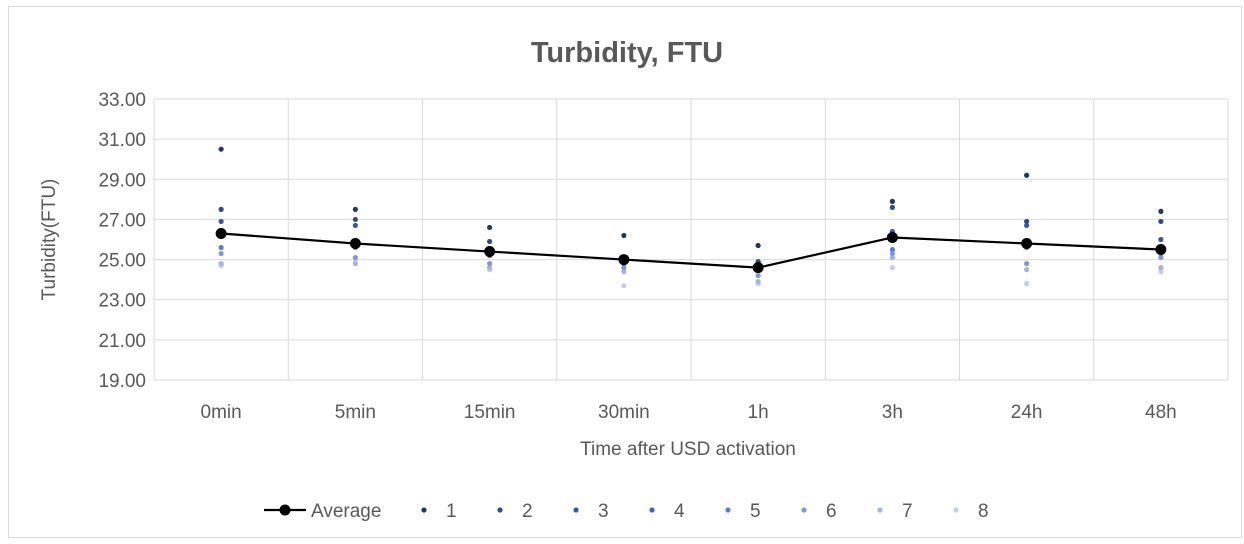 The width and height of the screenshot is (1244, 544). I want to click on x-axis-label: Time after USD activation, so click(688, 449).